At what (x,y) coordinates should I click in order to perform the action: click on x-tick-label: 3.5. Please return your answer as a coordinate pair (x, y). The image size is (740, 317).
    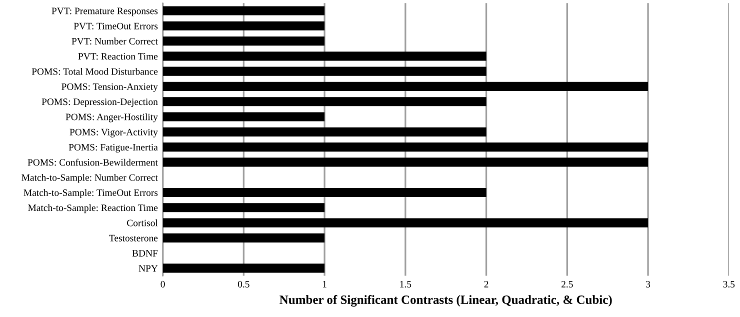
    Looking at the image, I should click on (729, 284).